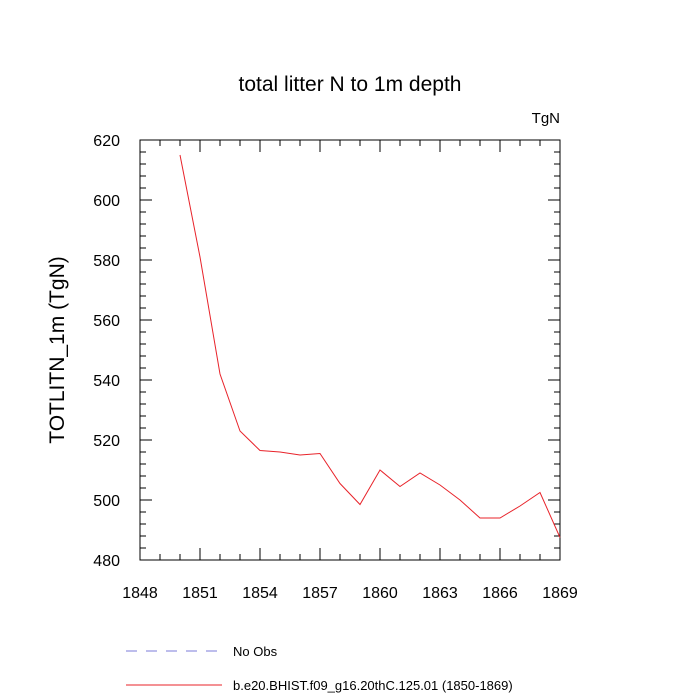 This screenshot has height=700, width=700. I want to click on y-tick-label: 520, so click(106, 441).